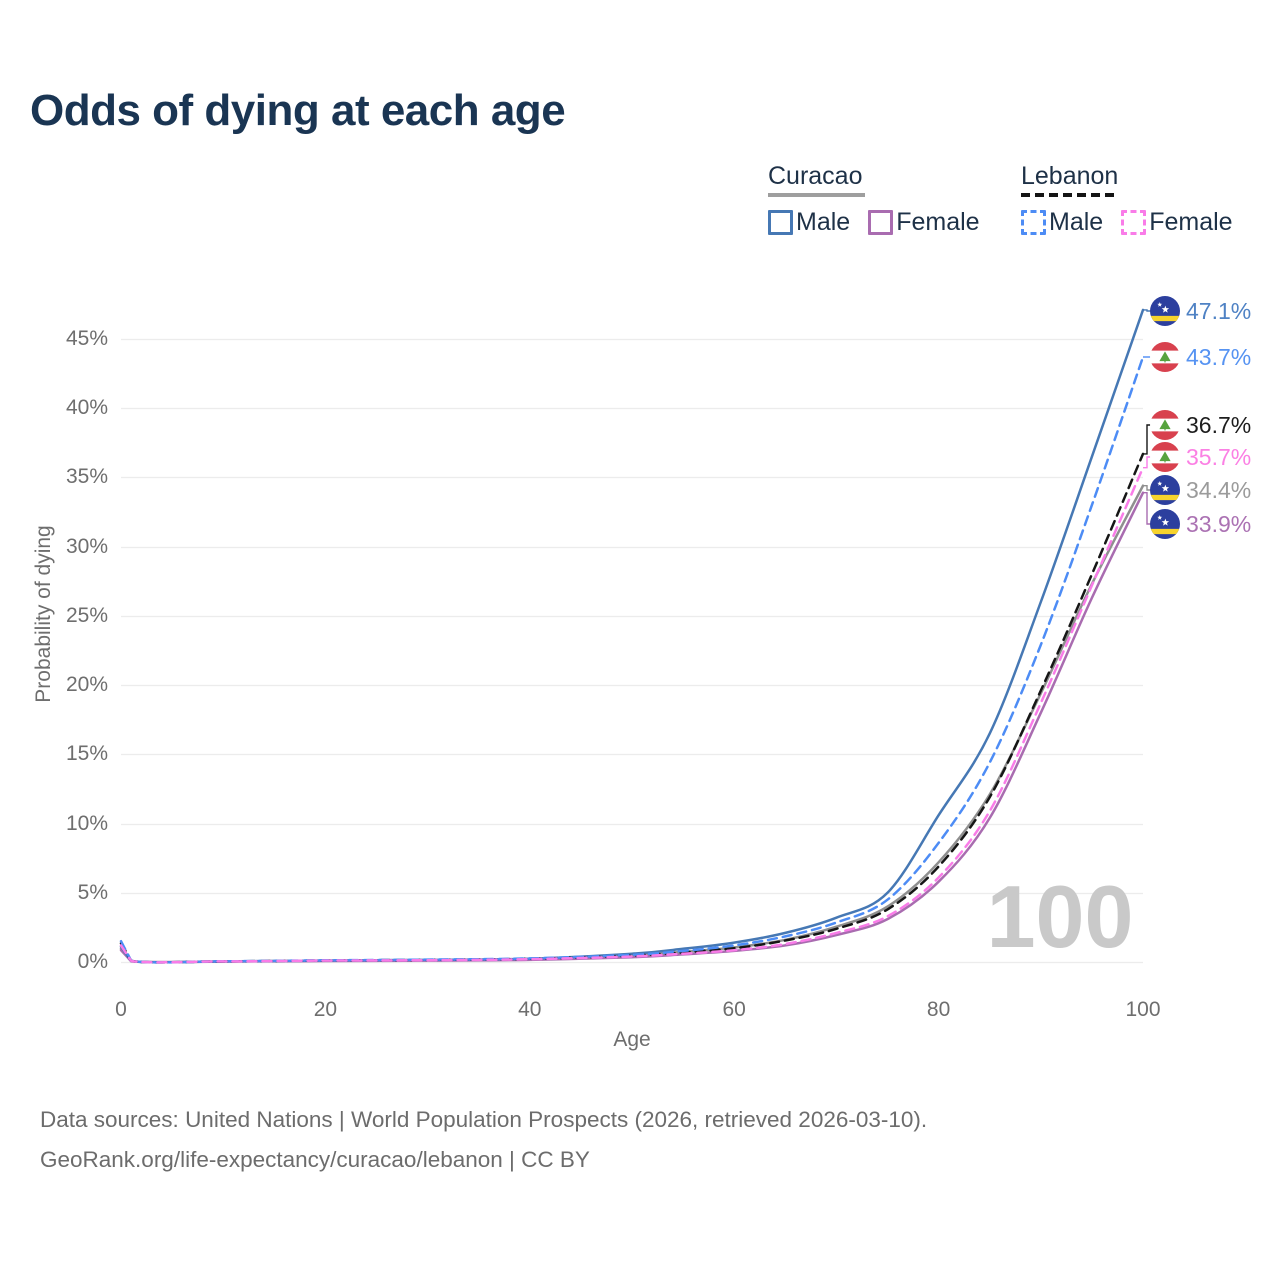 The image size is (1280, 1280). What do you see at coordinates (1219, 424) in the screenshot?
I see `end-value-label: 36.7%` at bounding box center [1219, 424].